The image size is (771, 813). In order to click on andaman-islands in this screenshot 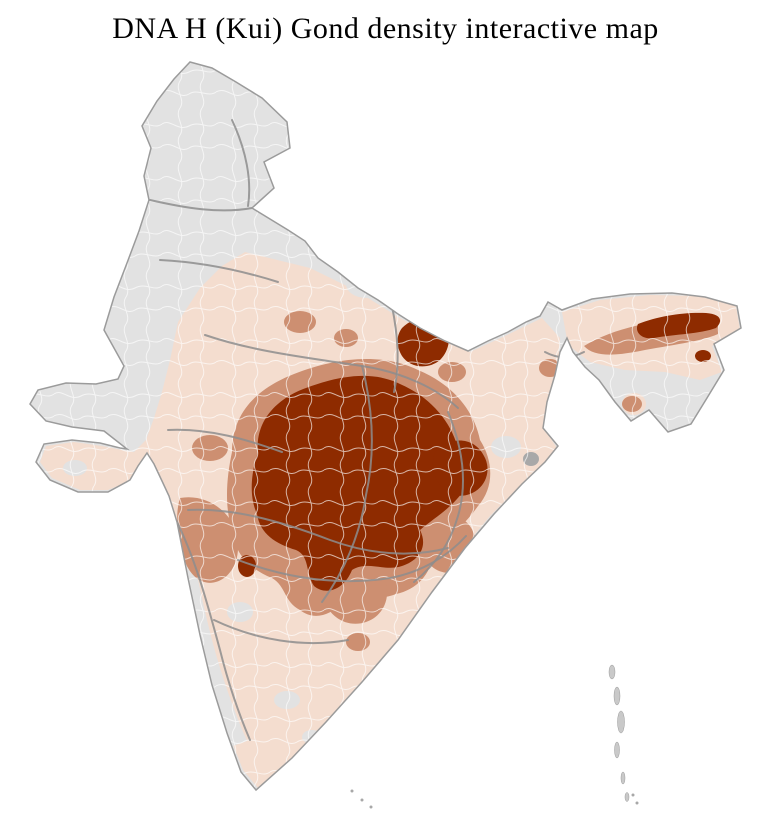, I will do `click(619, 733)`.